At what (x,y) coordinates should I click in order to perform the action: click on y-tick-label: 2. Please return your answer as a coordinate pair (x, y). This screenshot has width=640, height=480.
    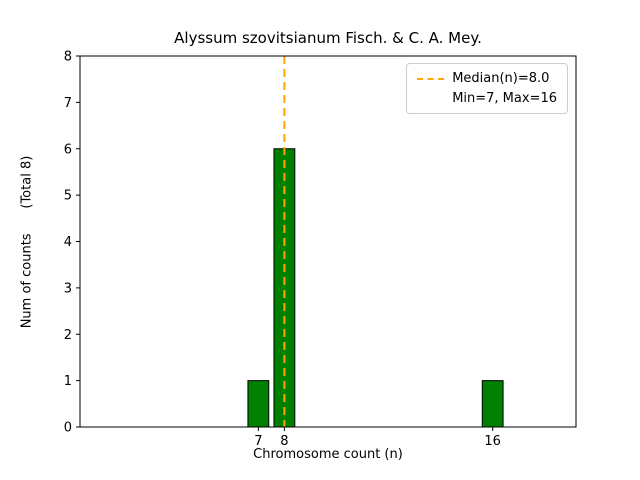
    Looking at the image, I should click on (68, 335).